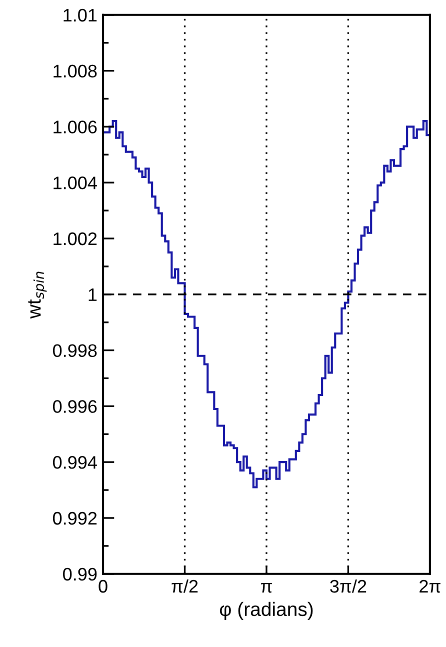  I want to click on y-tick-label: 1.01, so click(80, 15).